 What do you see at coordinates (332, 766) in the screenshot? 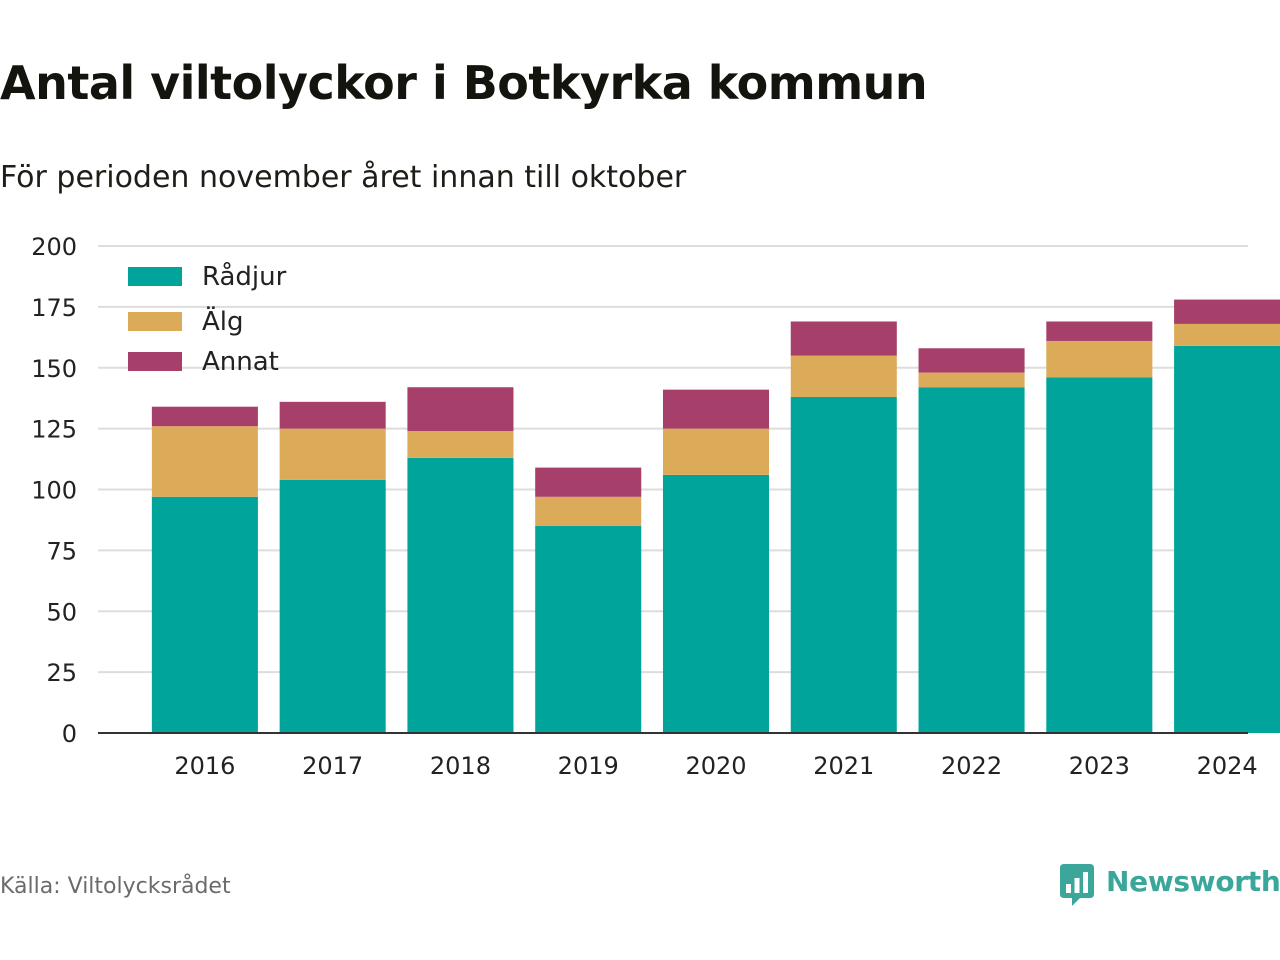
I see `x-tick-label-2017: 2017` at bounding box center [332, 766].